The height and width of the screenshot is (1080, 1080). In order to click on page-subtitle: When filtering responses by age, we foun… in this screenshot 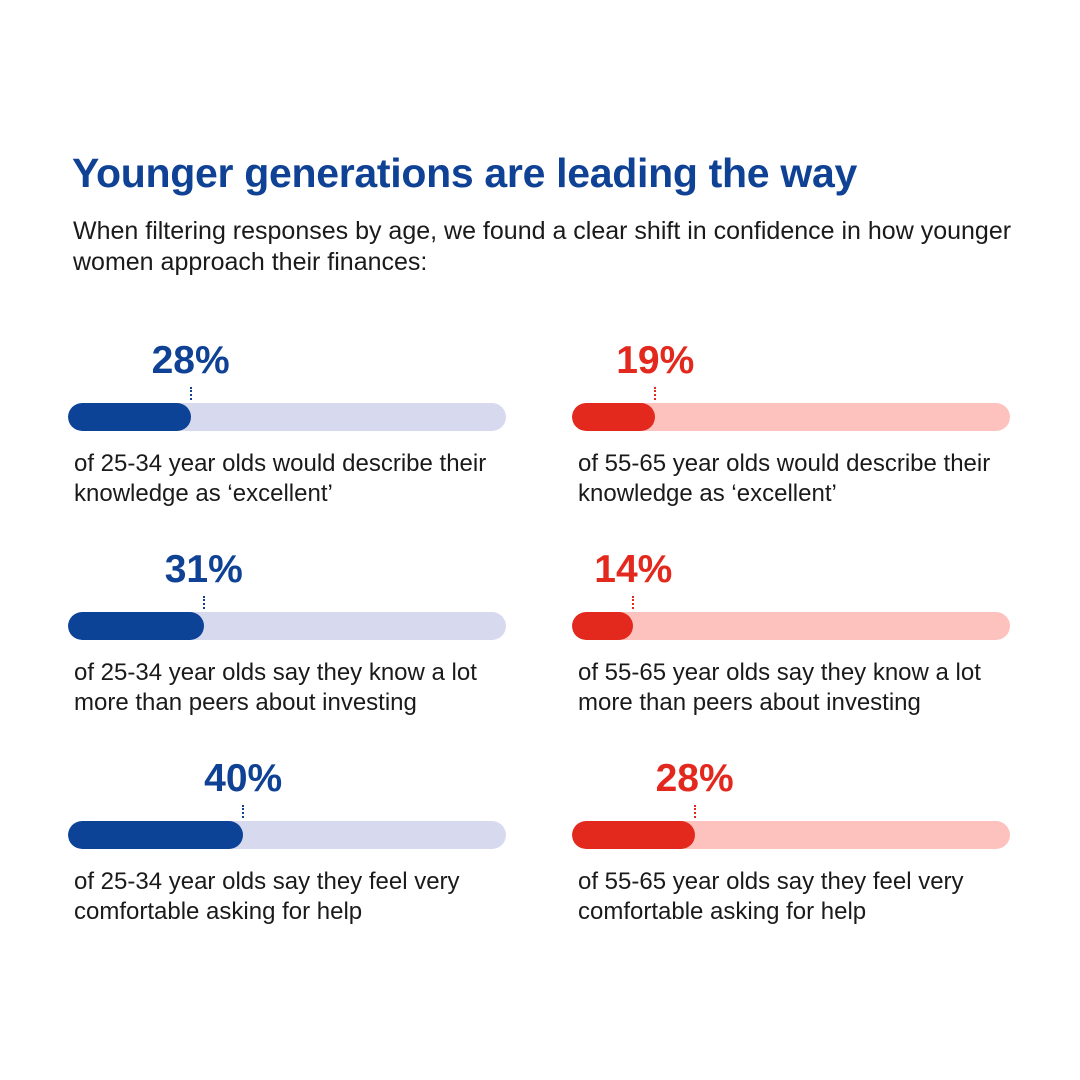, I will do `click(542, 246)`.